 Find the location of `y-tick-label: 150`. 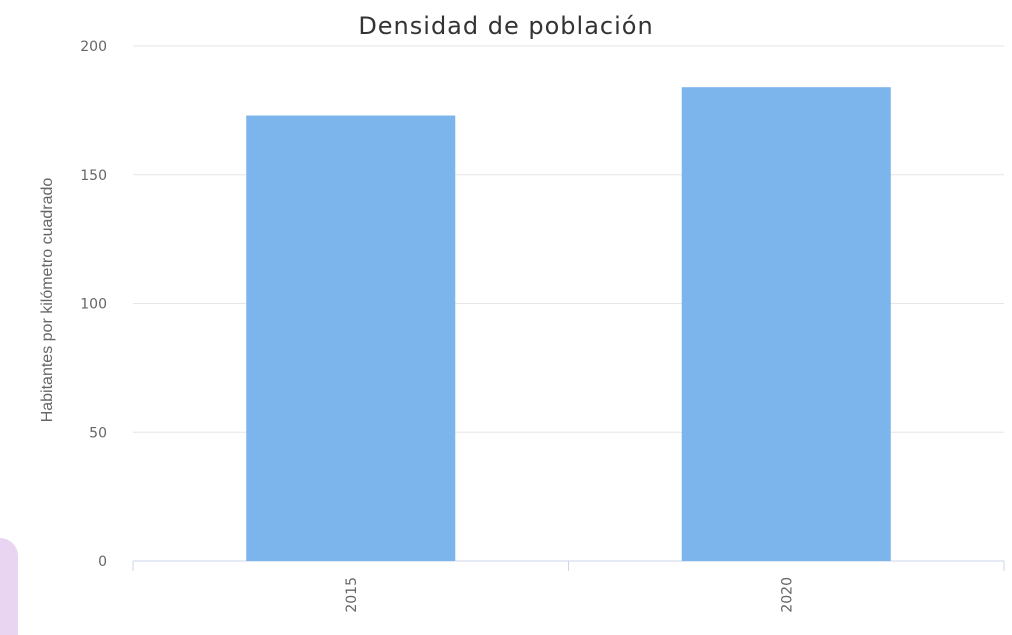

y-tick-label: 150 is located at coordinates (93, 176).